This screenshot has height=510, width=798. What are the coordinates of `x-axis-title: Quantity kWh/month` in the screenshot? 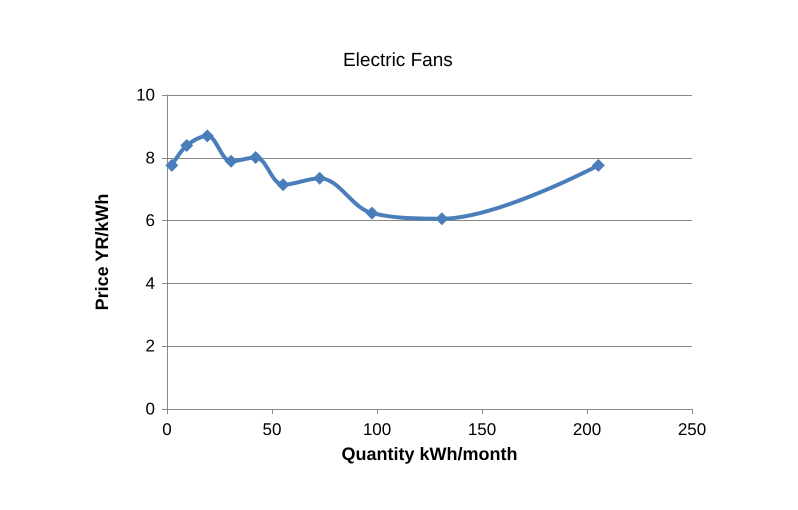 It's located at (430, 454).